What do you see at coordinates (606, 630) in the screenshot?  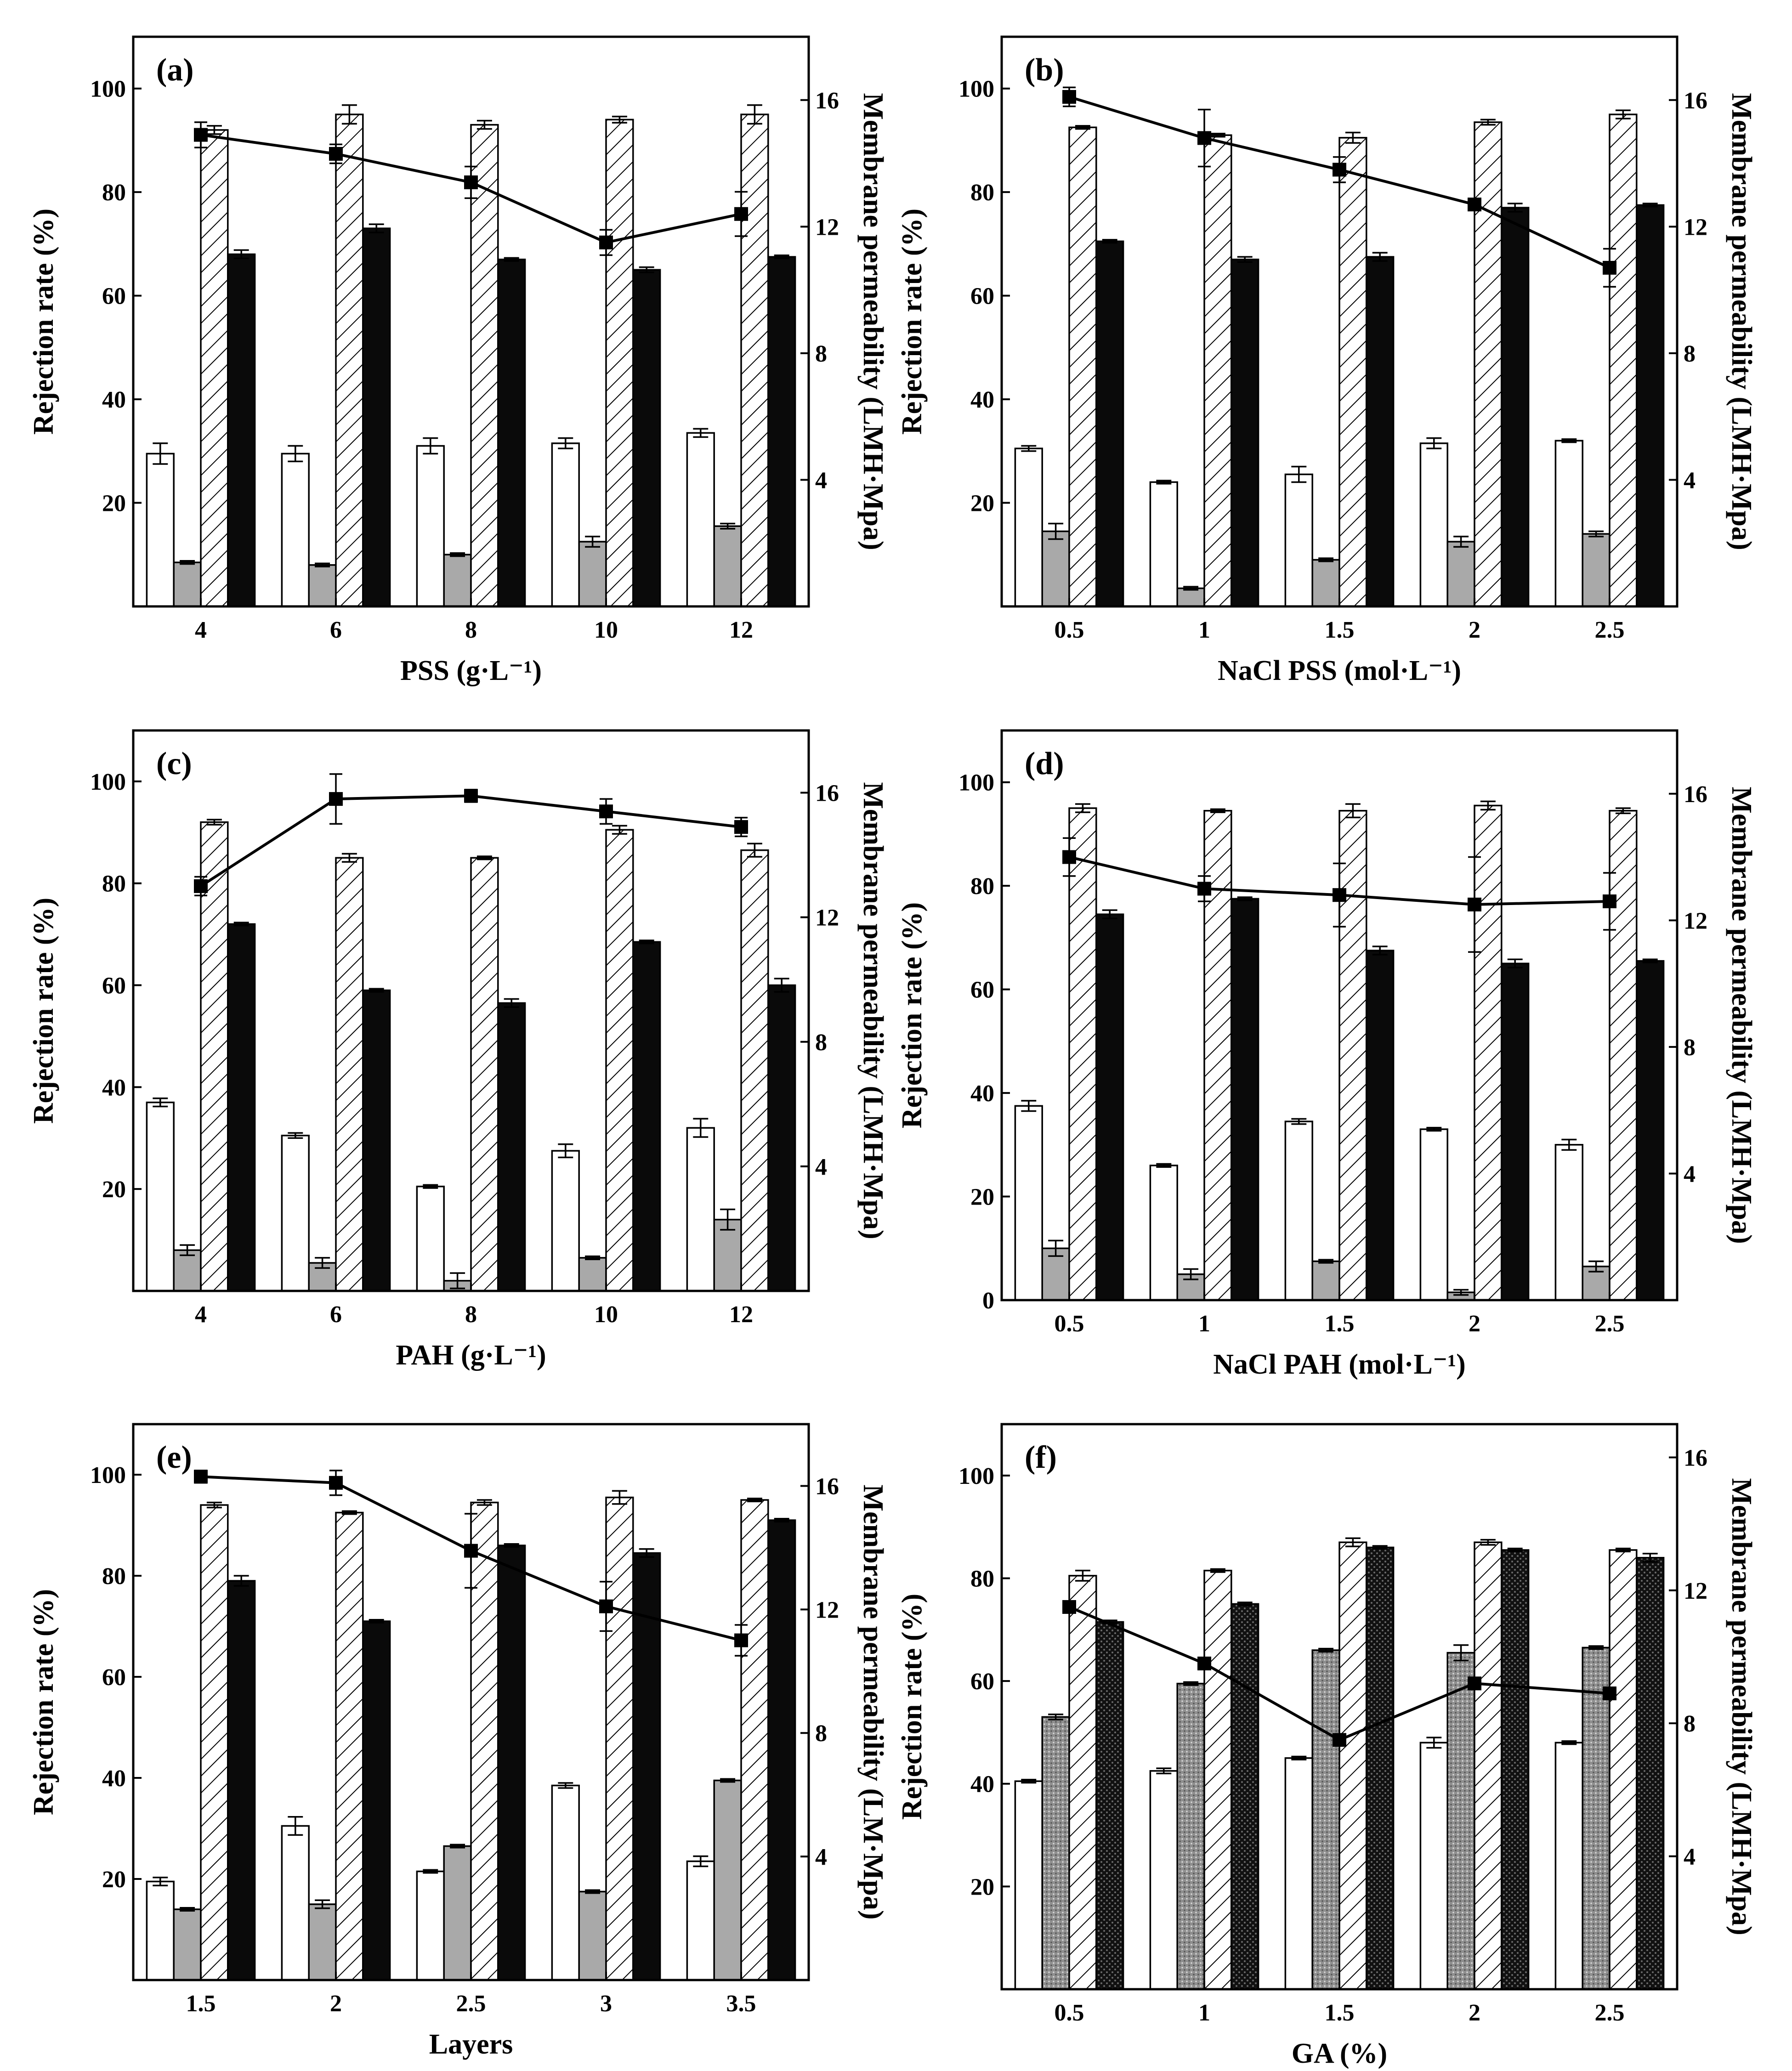 I see `x-tick-label: 10` at bounding box center [606, 630].